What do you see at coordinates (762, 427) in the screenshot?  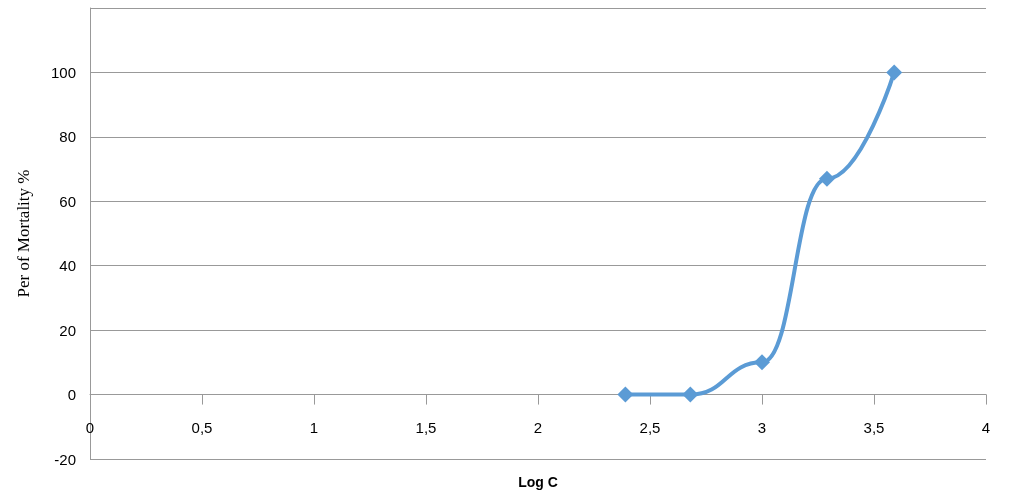 I see `x-tick-label: 3` at bounding box center [762, 427].